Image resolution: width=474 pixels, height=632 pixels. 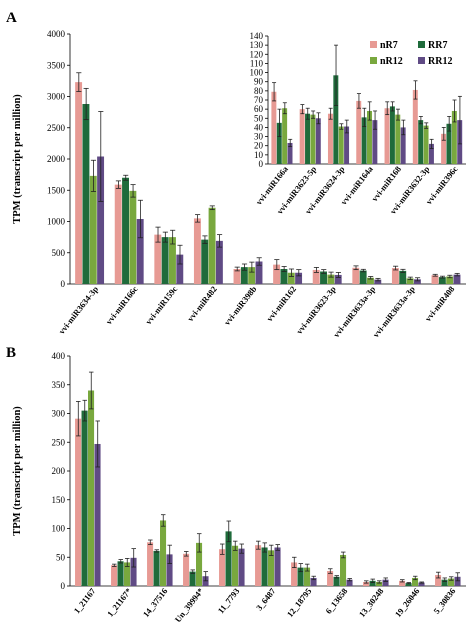 I want to click on bar-rr12-vvi-mir3624-3p, so click(x=347, y=145).